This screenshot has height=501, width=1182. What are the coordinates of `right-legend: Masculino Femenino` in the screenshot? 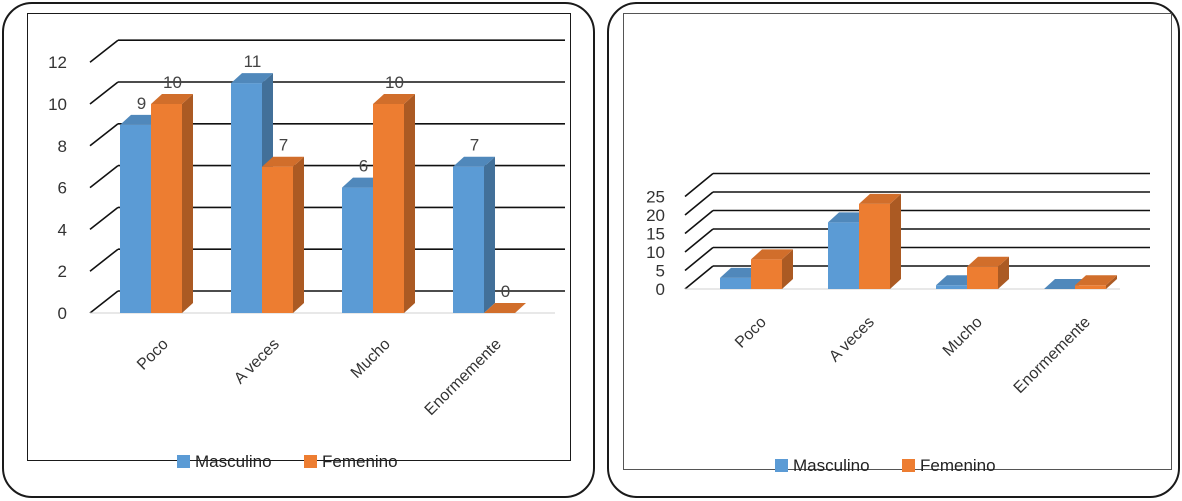 It's located at (885, 465).